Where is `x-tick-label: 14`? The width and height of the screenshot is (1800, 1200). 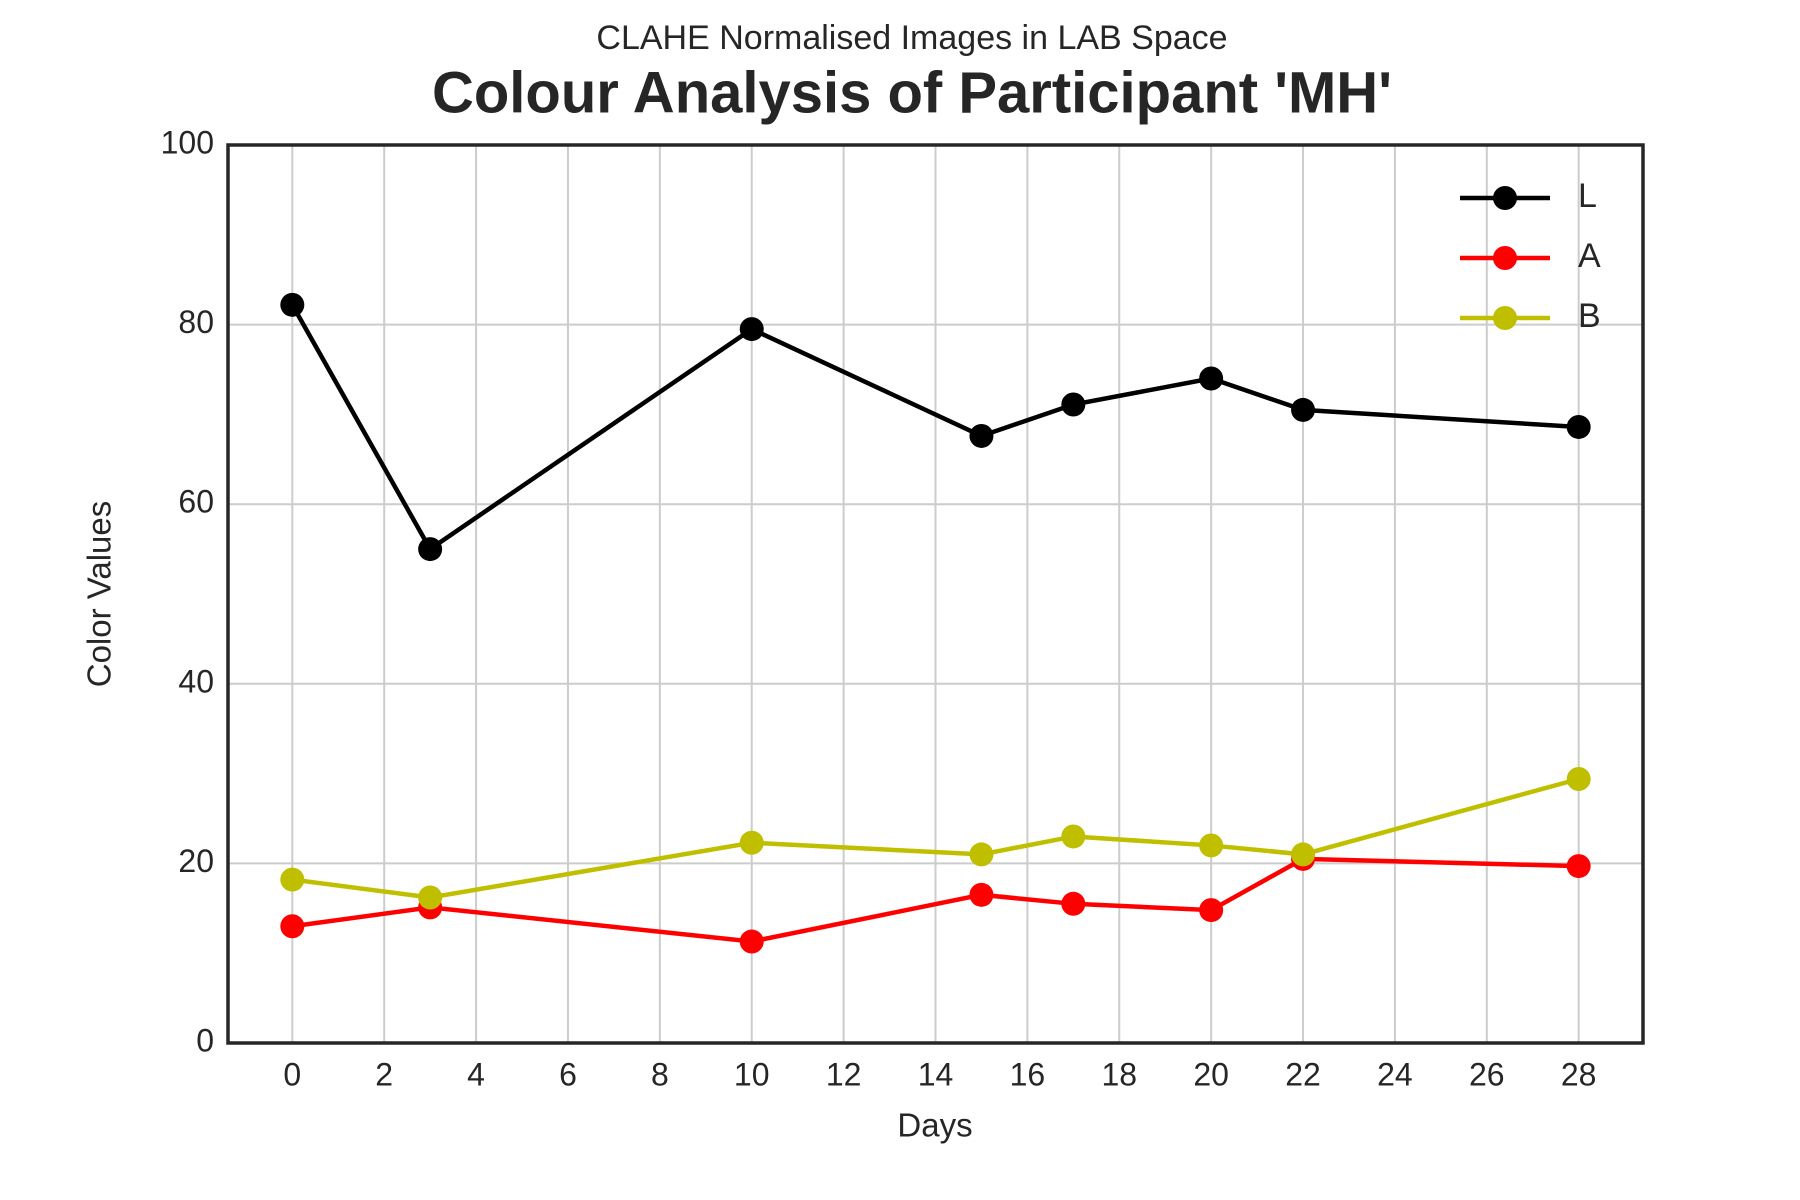
x-tick-label: 14 is located at coordinates (936, 1074).